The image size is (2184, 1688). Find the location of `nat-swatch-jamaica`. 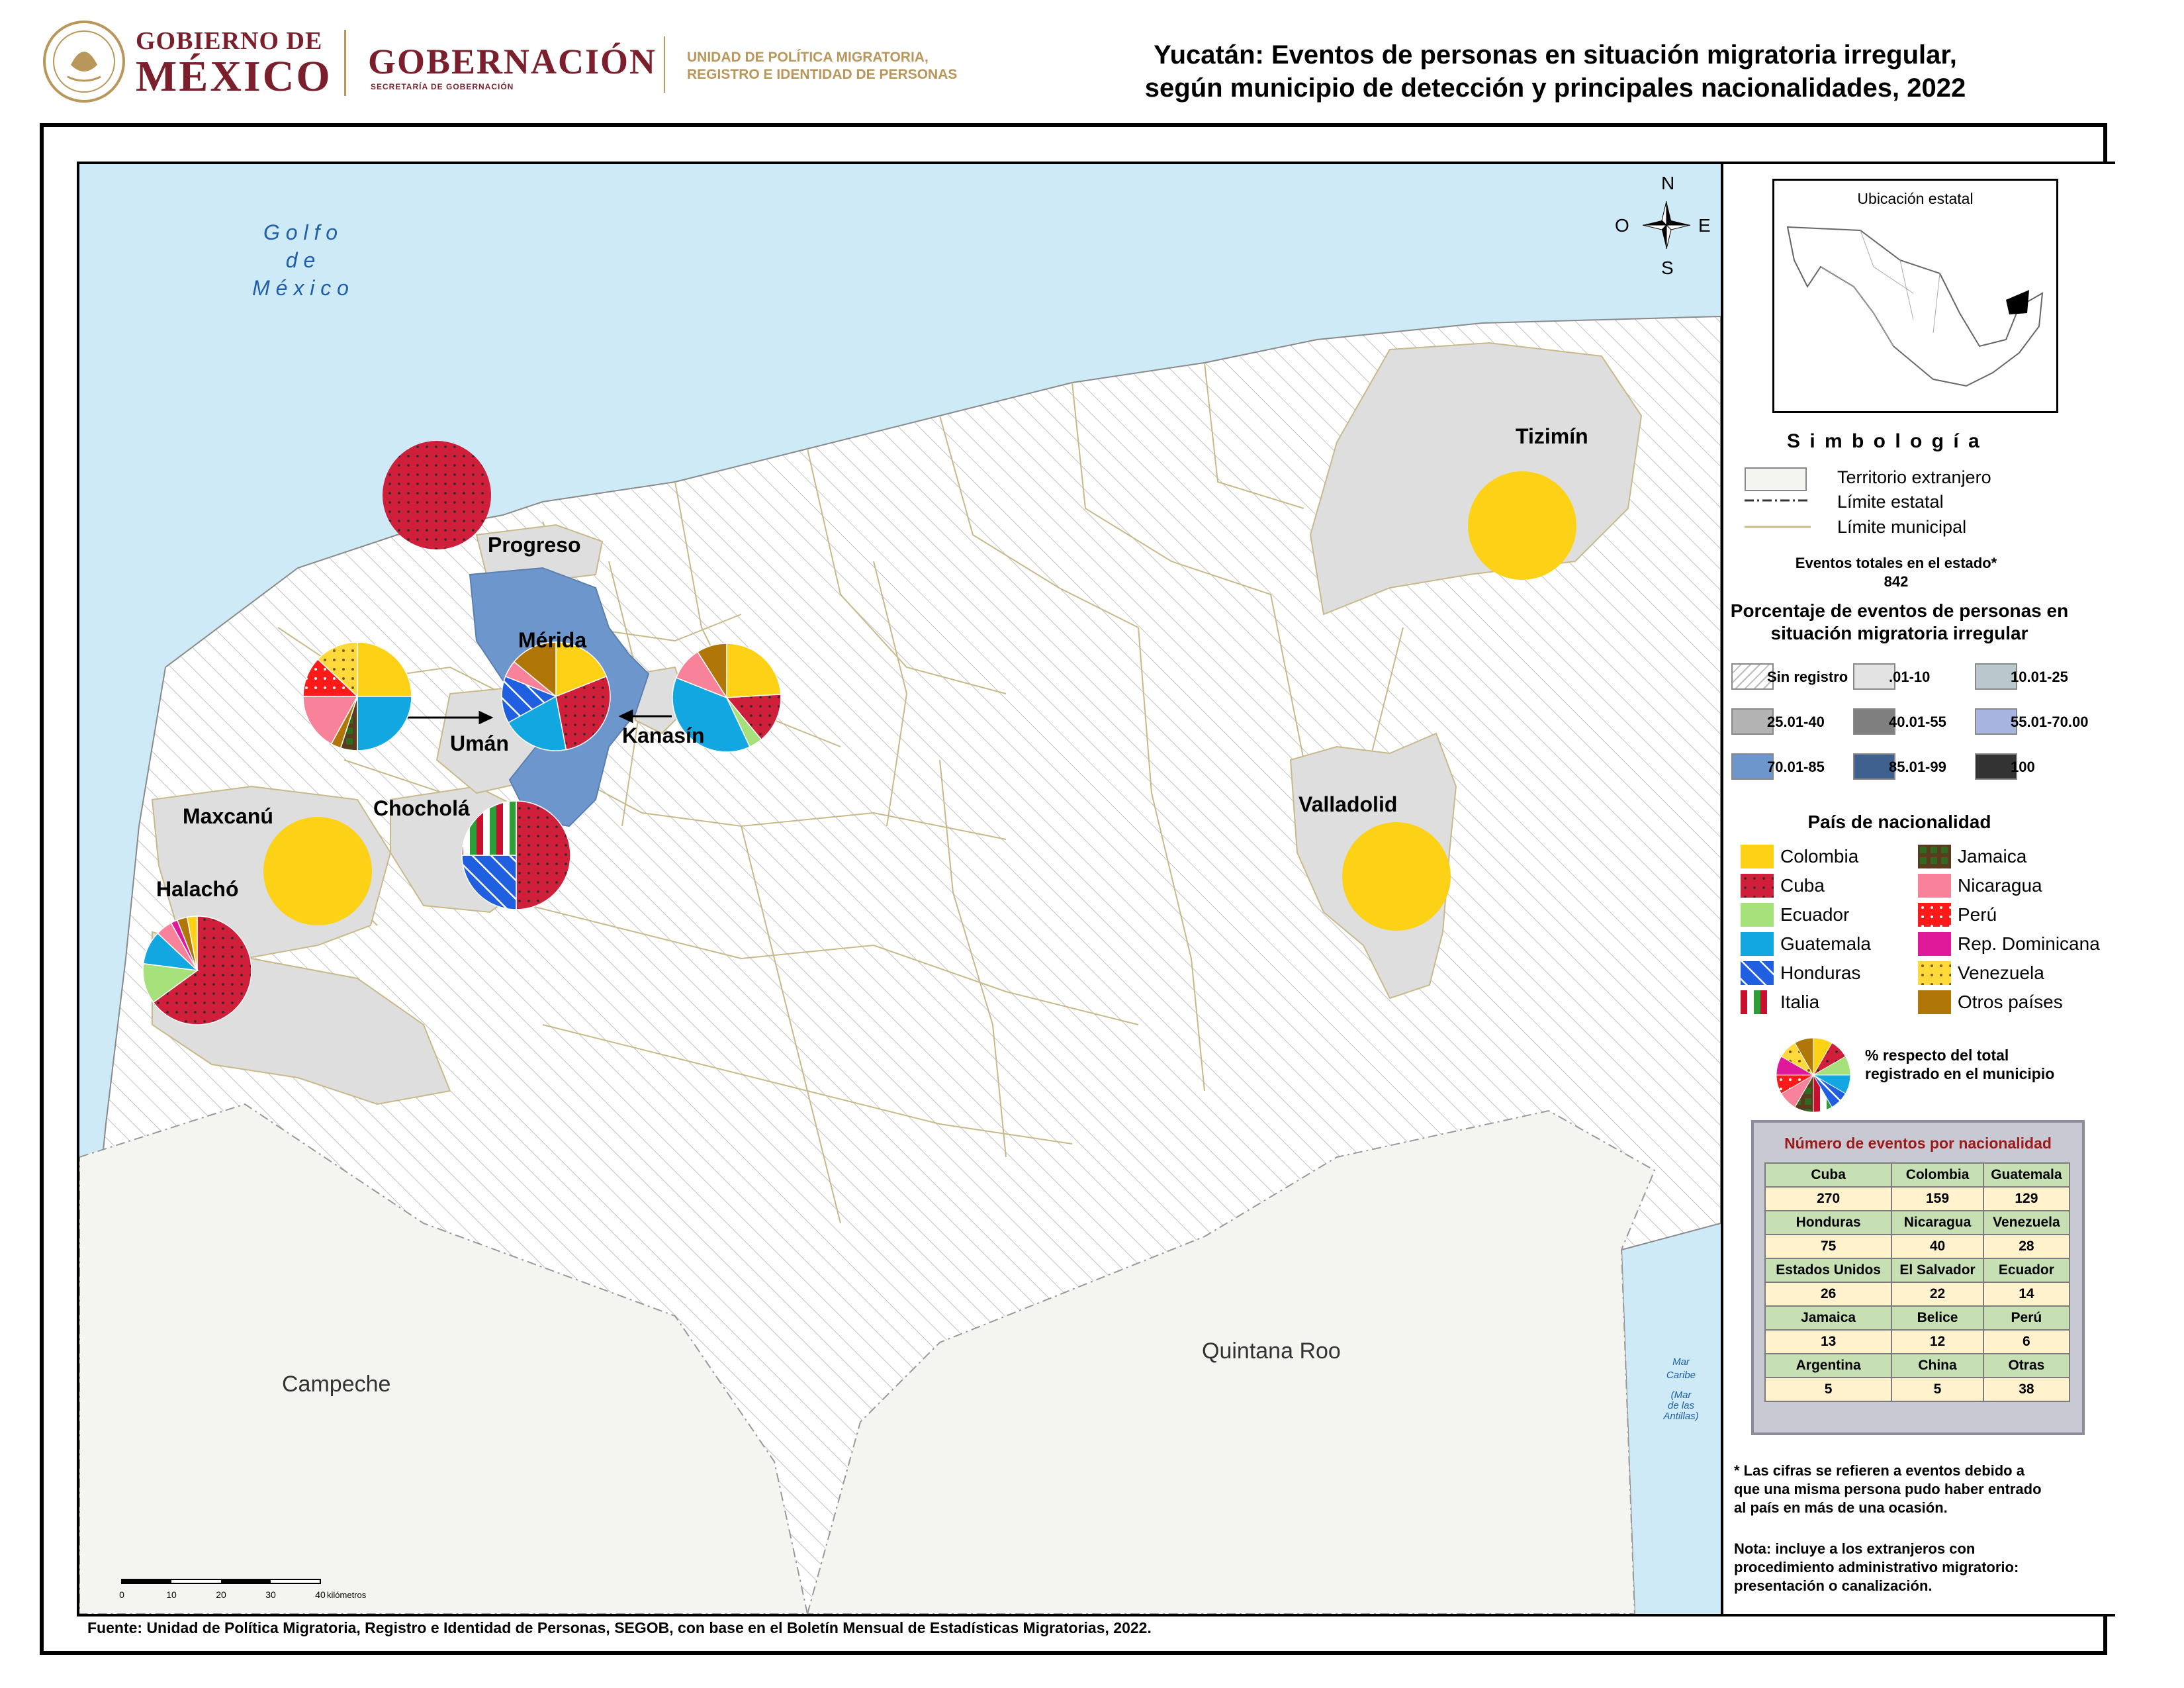

nat-swatch-jamaica is located at coordinates (1934, 856).